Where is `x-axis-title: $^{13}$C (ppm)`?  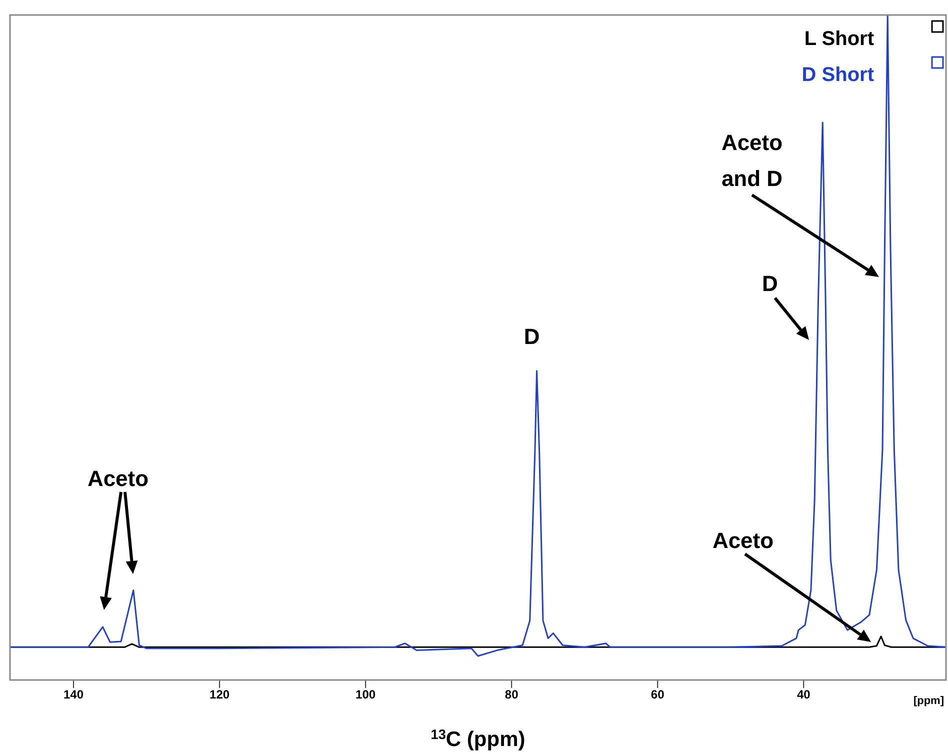
x-axis-title: $^{13}$C (ppm) is located at coordinates (478, 738).